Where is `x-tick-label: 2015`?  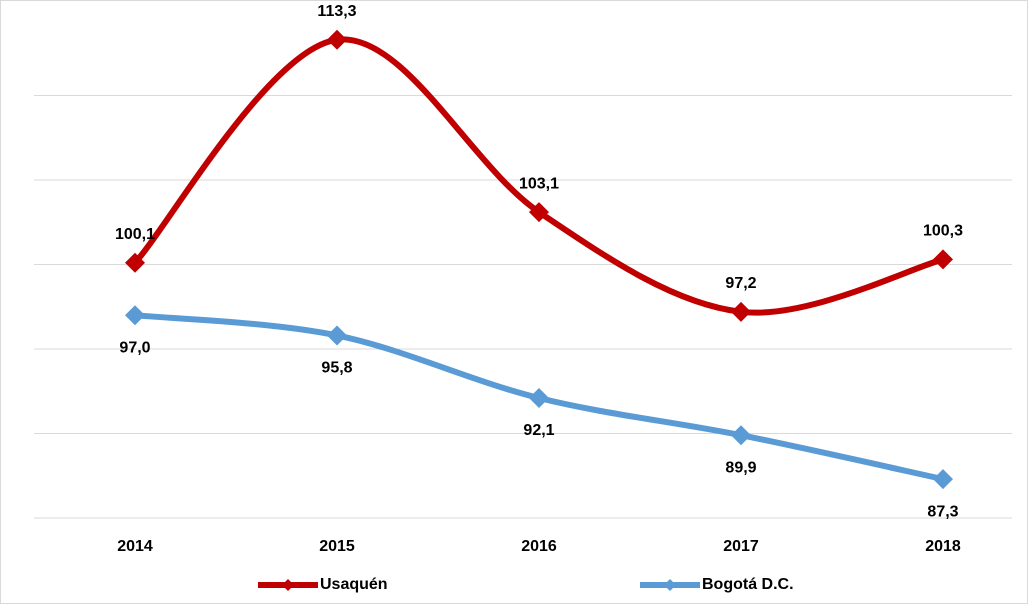
x-tick-label: 2015 is located at coordinates (337, 546).